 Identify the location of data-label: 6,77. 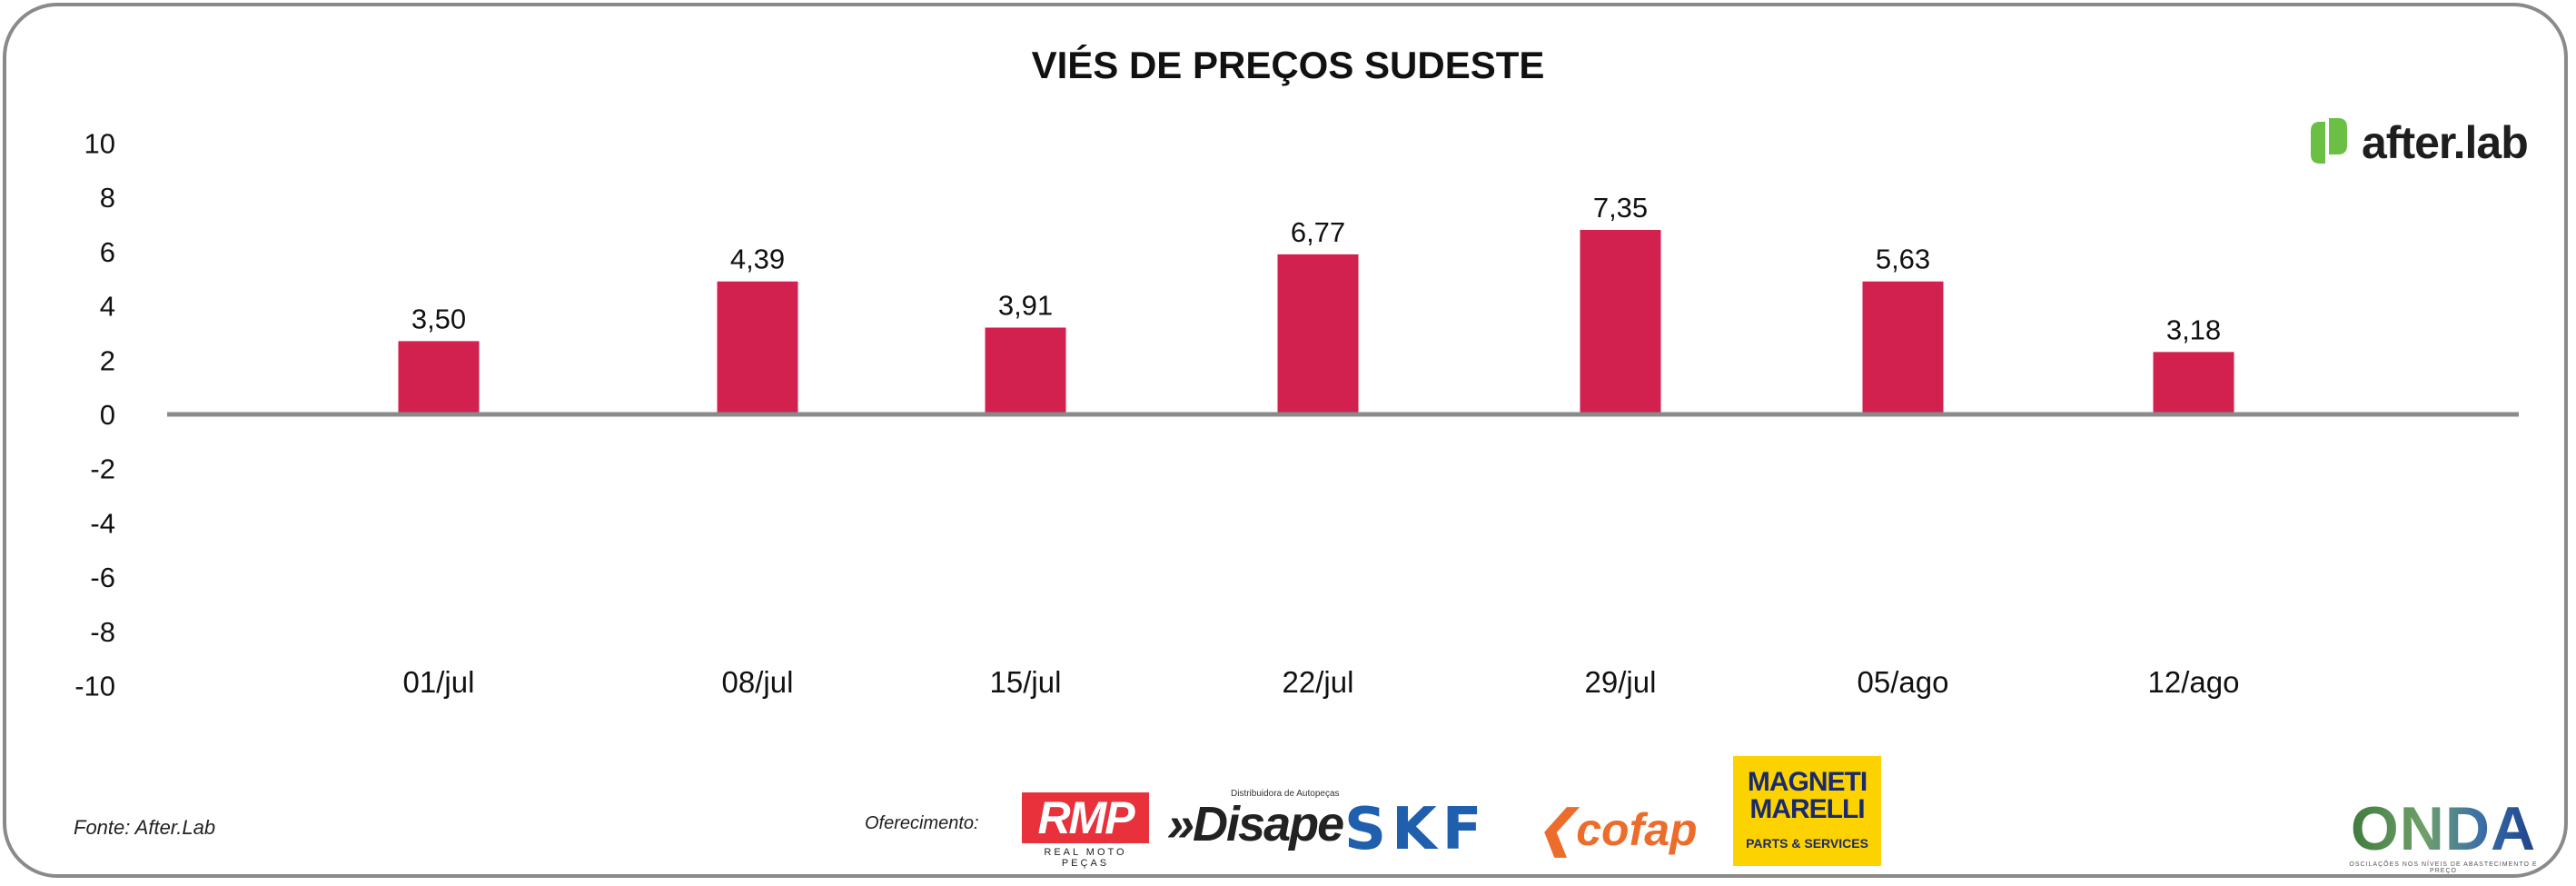
(1318, 232).